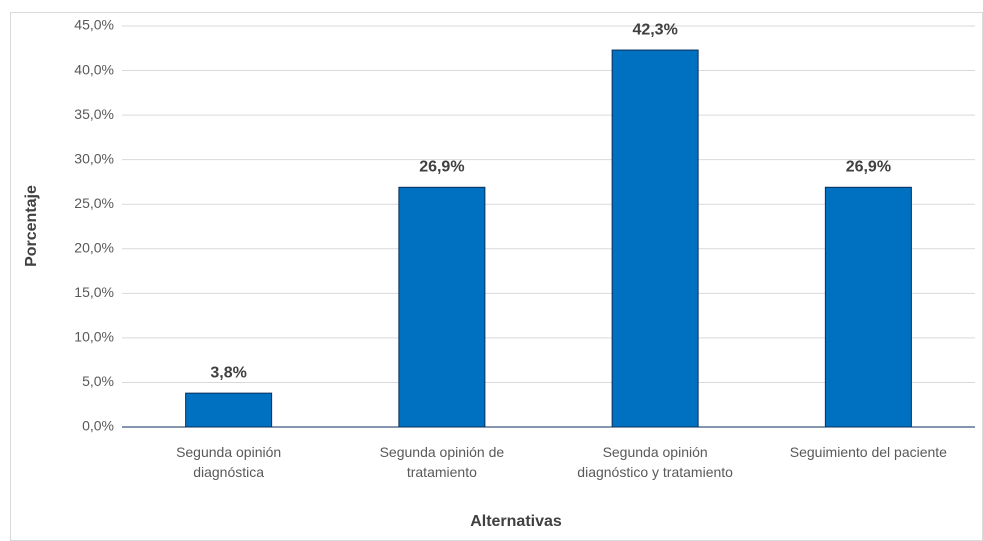 The height and width of the screenshot is (541, 983). What do you see at coordinates (655, 462) in the screenshot?
I see `x-tick-label: Segunda opinión diagnóstico y tratamiento` at bounding box center [655, 462].